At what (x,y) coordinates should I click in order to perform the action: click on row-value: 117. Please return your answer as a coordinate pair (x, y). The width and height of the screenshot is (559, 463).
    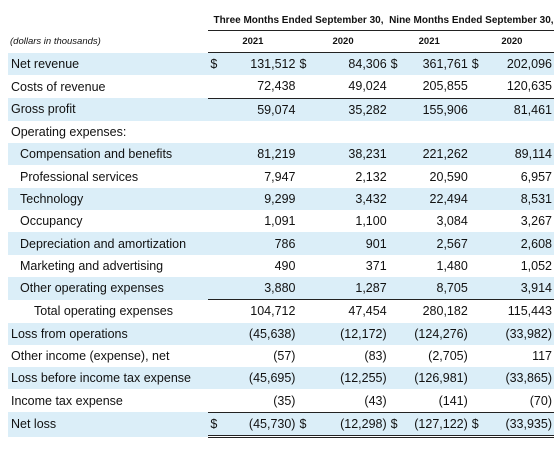
    Looking at the image, I should click on (542, 356).